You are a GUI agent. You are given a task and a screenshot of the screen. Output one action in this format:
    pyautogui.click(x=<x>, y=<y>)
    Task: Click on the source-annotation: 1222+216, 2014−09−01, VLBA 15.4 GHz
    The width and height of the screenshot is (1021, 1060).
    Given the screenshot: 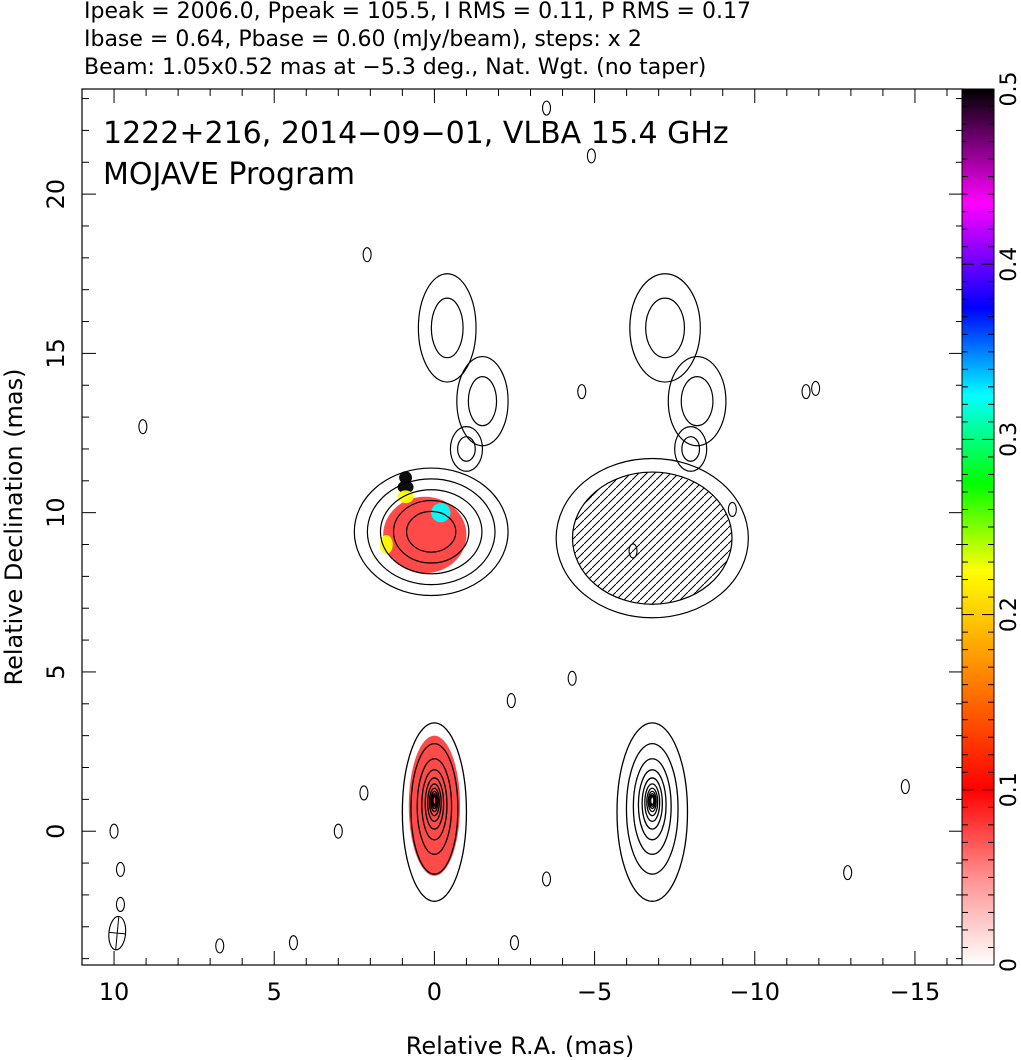 What is the action you would take?
    pyautogui.click(x=416, y=133)
    